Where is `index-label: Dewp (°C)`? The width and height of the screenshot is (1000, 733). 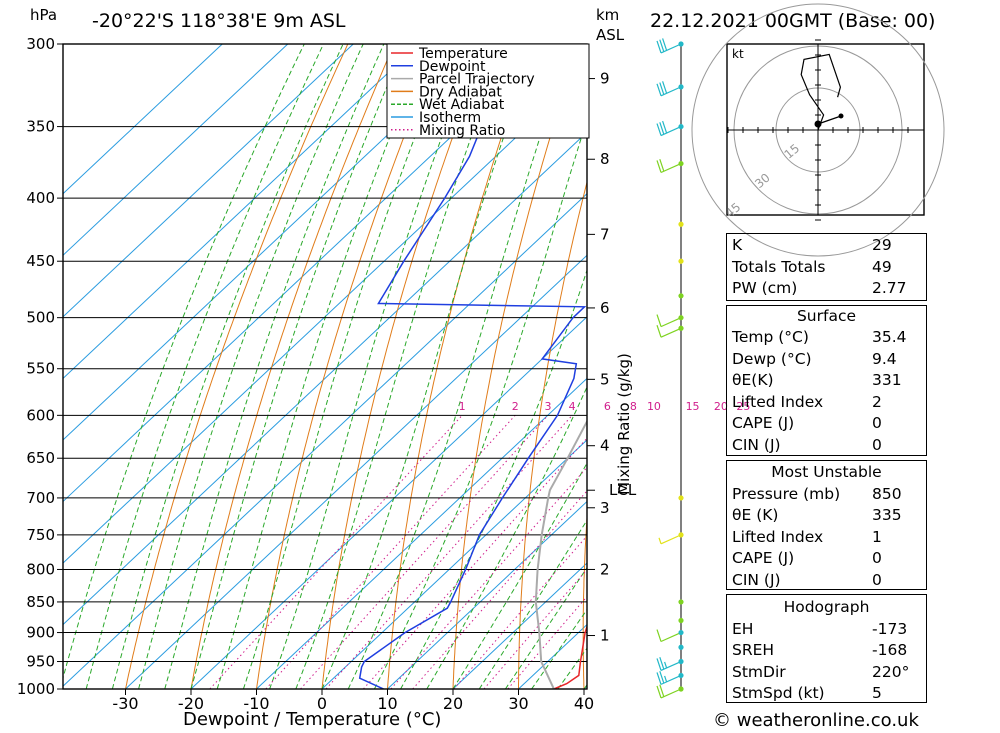
index-label: Dewp (°C) is located at coordinates (772, 358).